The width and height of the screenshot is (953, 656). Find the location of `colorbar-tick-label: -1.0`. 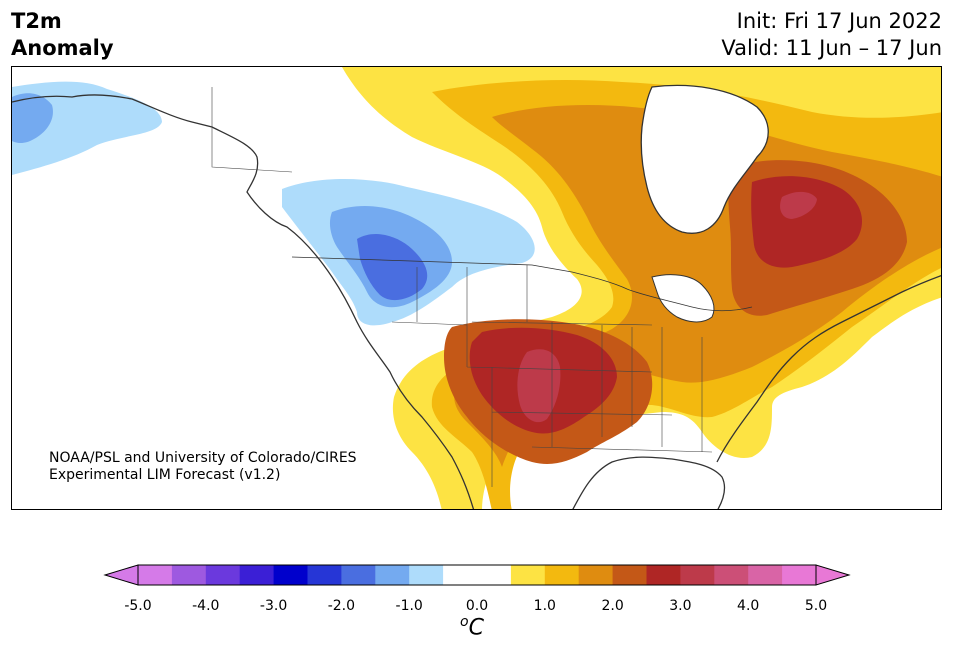

colorbar-tick-label: -1.0 is located at coordinates (409, 606).